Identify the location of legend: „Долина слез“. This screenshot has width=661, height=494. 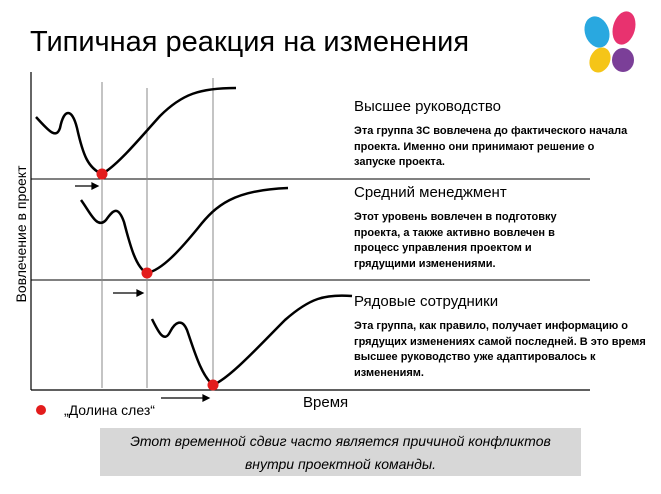
(95, 410).